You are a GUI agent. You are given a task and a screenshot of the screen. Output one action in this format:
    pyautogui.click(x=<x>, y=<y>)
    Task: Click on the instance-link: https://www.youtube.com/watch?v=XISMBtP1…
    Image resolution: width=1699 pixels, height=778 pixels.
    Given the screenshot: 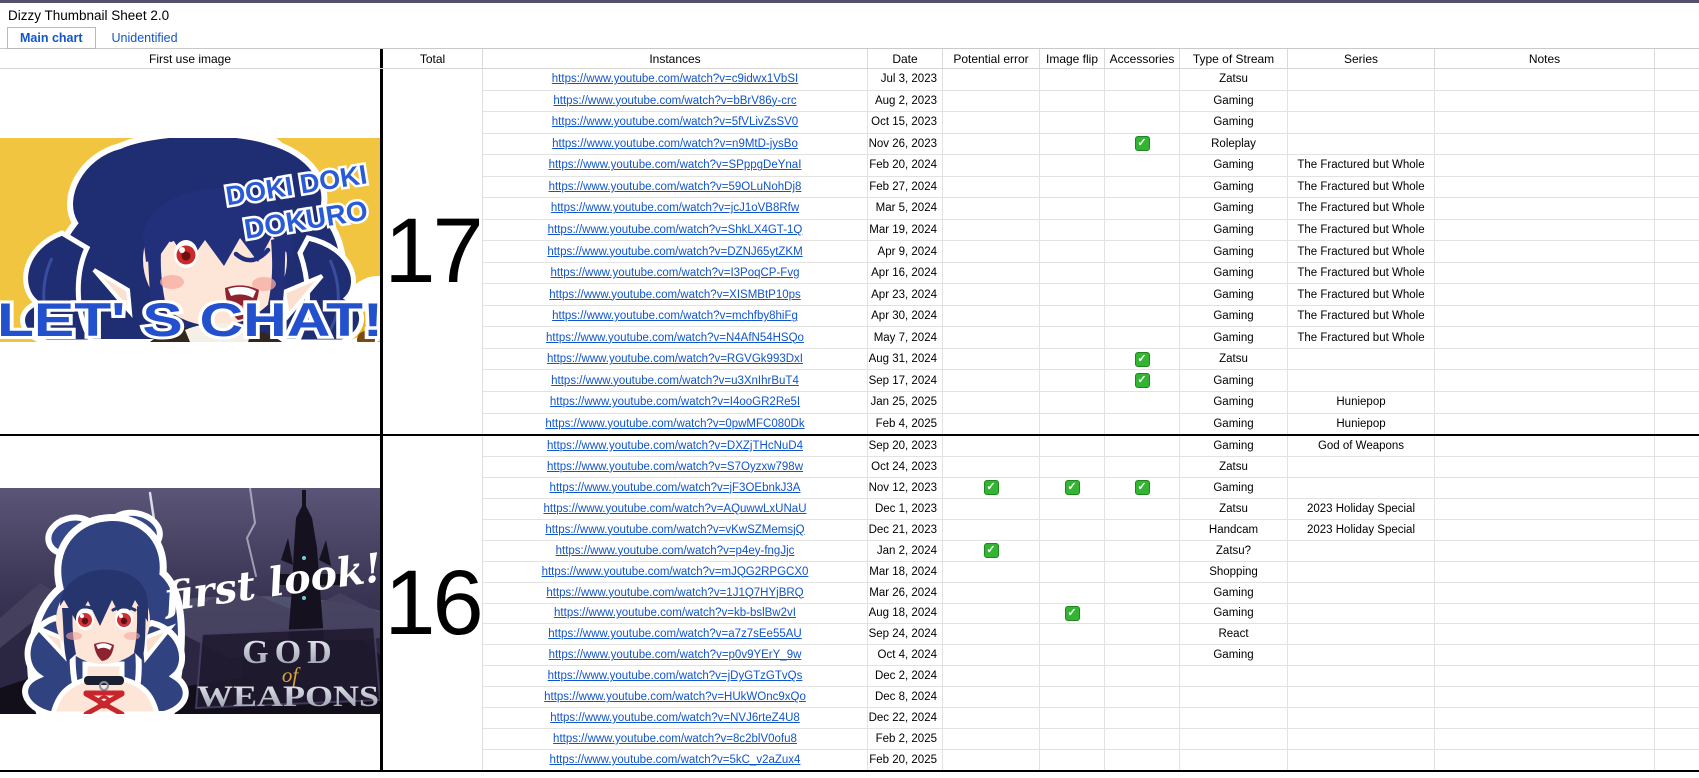 What is the action you would take?
    pyautogui.click(x=675, y=294)
    